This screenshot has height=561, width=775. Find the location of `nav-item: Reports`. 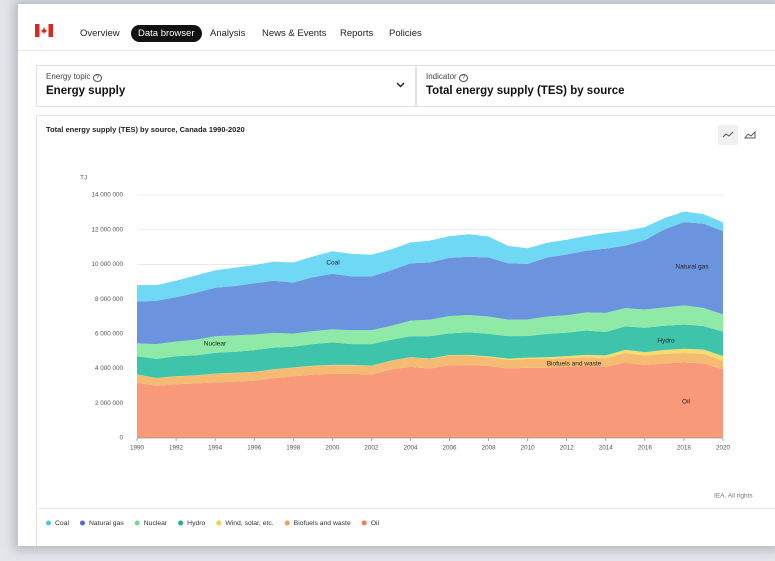

nav-item: Reports is located at coordinates (357, 33).